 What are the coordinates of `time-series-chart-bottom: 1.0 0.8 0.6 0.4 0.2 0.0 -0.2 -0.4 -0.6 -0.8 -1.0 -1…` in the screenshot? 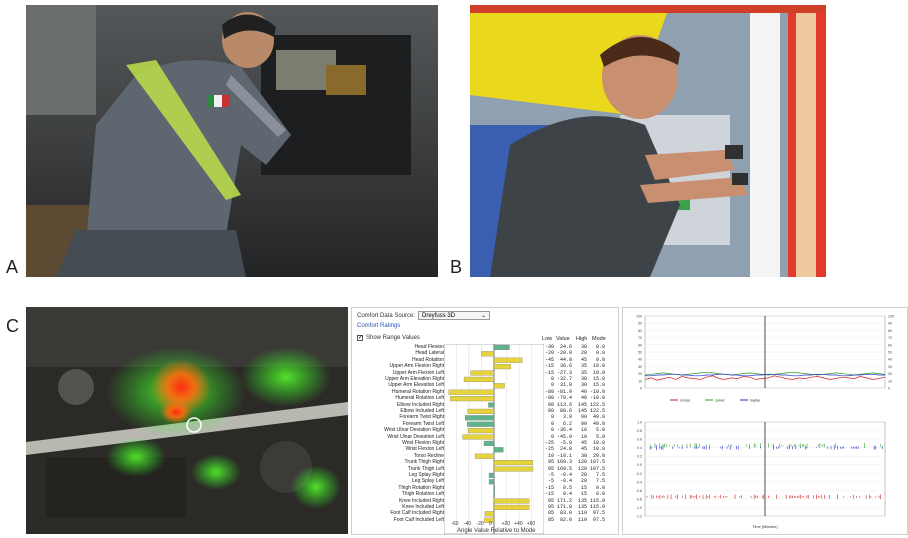 It's located at (761, 475).